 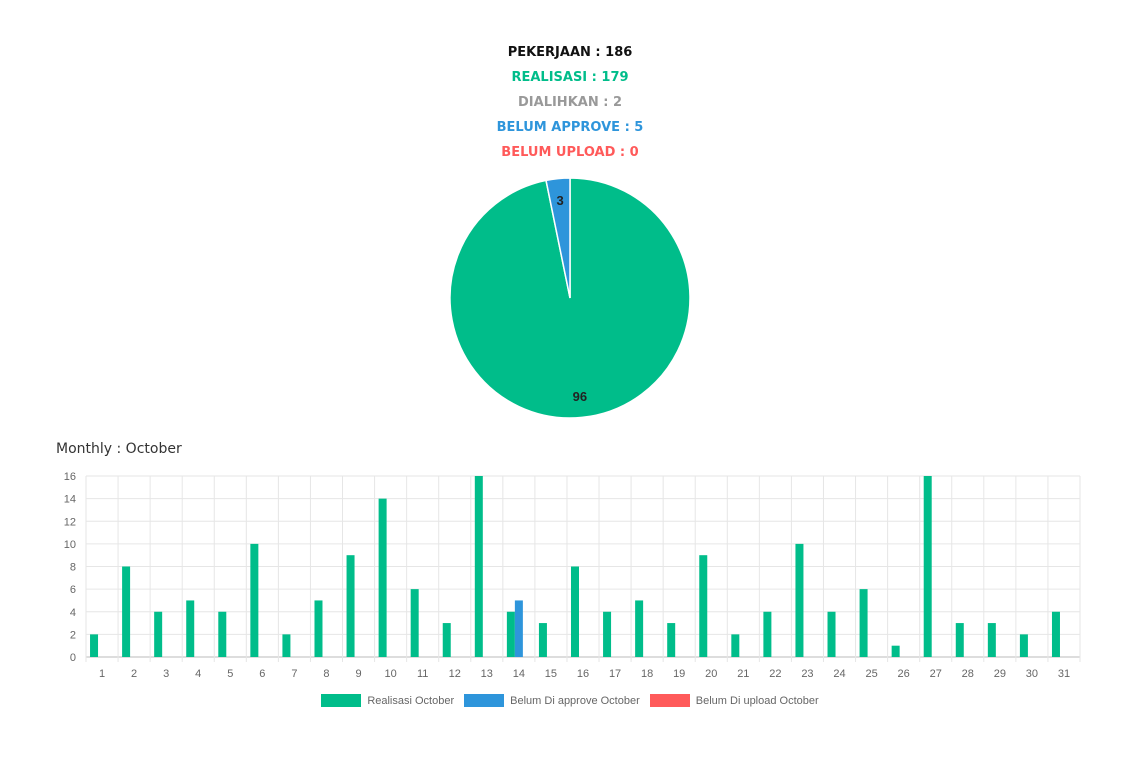 What do you see at coordinates (519, 674) in the screenshot?
I see `x-tick-label: 14` at bounding box center [519, 674].